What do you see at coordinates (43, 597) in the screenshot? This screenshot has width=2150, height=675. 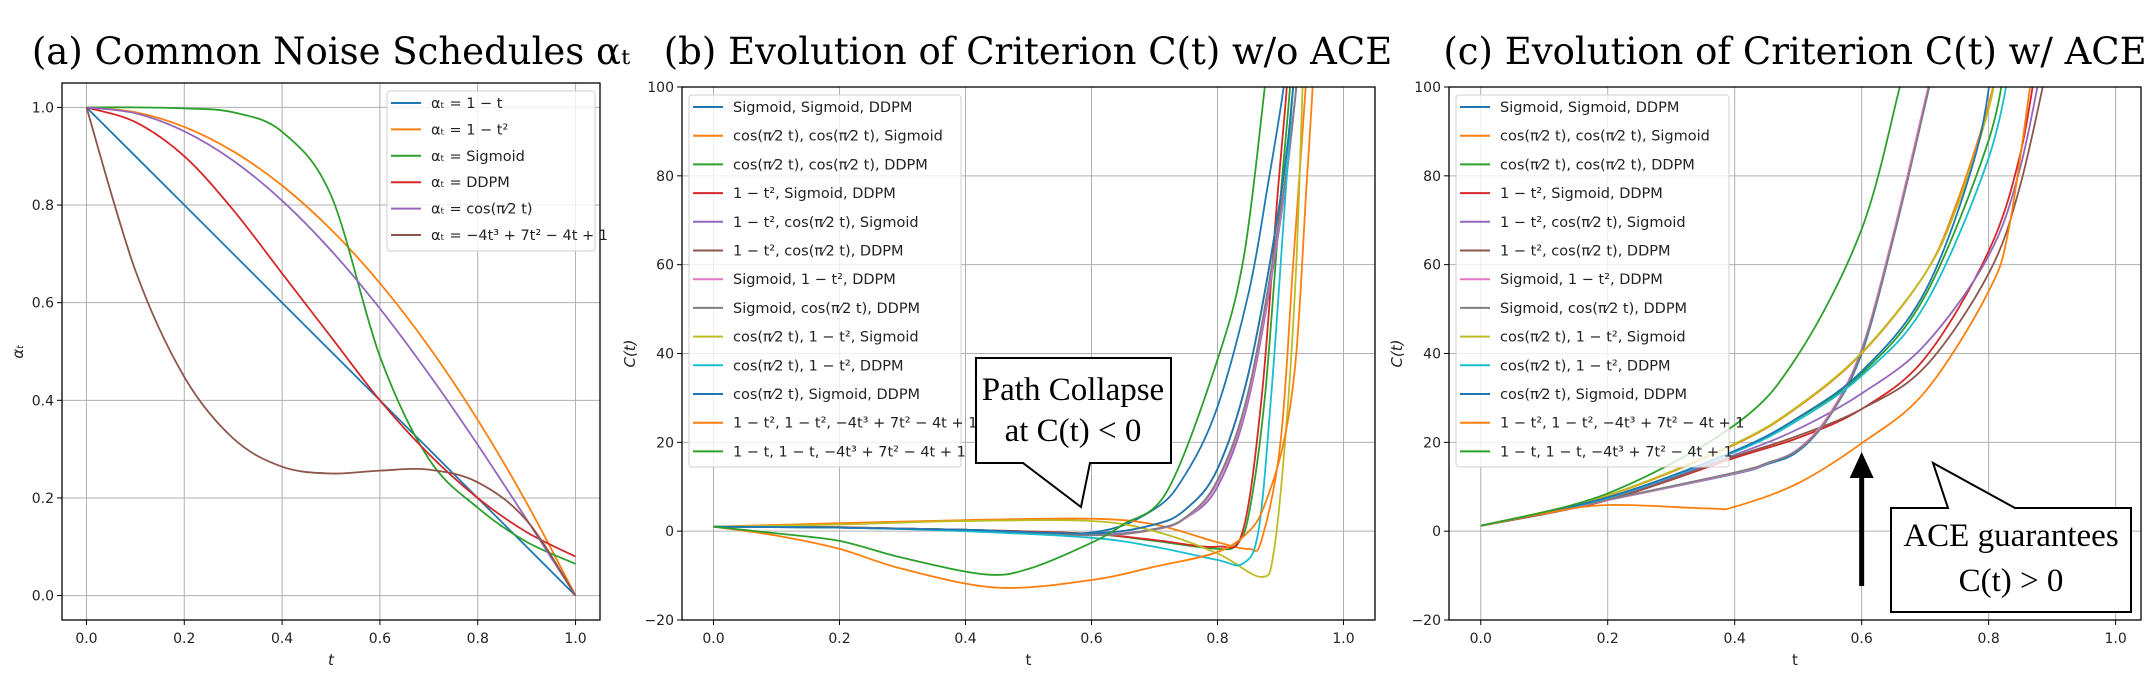 I see `y-tick-label: 0.0` at bounding box center [43, 597].